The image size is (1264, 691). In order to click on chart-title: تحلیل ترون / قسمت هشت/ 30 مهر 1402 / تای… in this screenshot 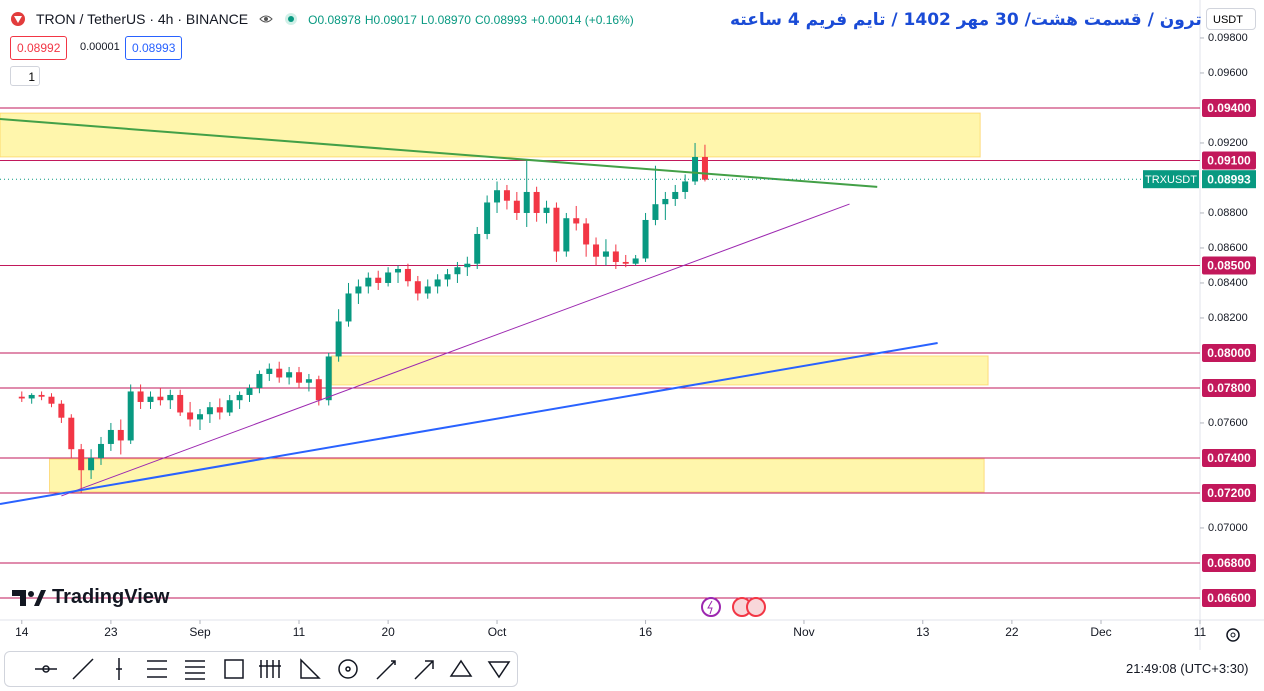, I will do `click(993, 20)`.